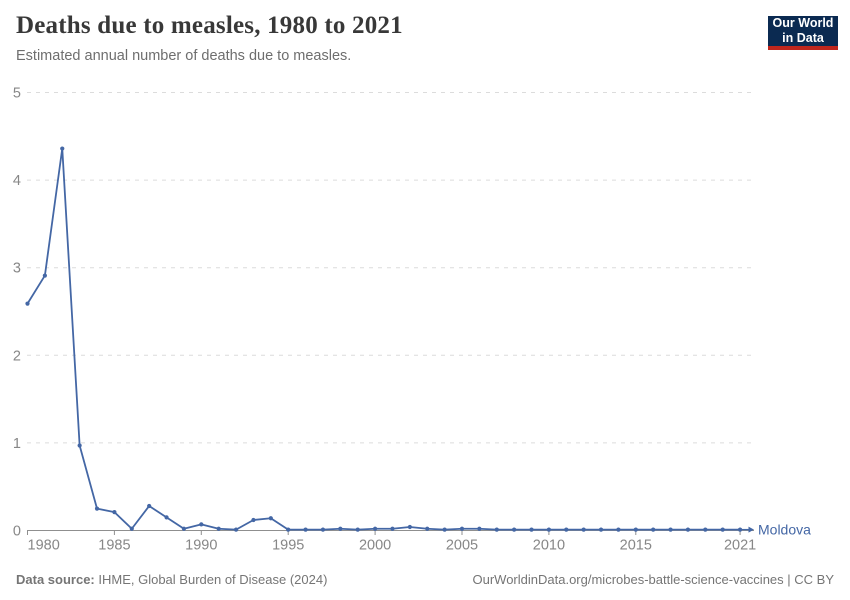 This screenshot has width=850, height=600. Describe the element at coordinates (375, 528) in the screenshot. I see `data-point-2000` at that location.